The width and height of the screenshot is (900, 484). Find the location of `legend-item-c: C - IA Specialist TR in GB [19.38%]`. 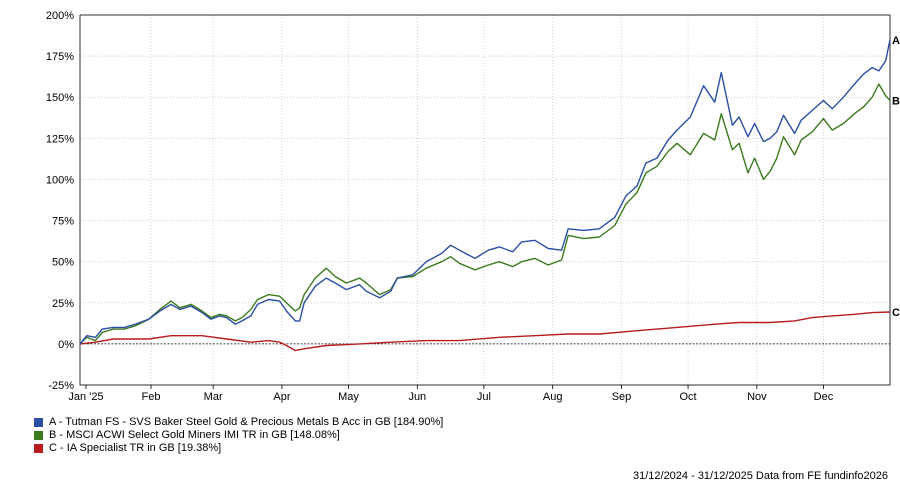

legend-item-c: C - IA Specialist TR in GB [19.38%] is located at coordinates (238, 448).